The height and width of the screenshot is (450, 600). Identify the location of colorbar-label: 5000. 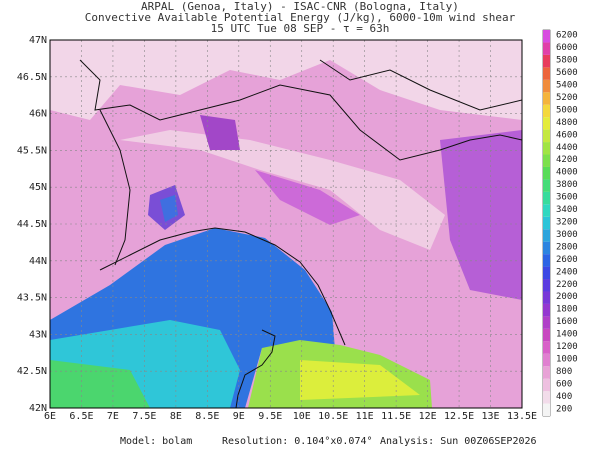
(567, 110).